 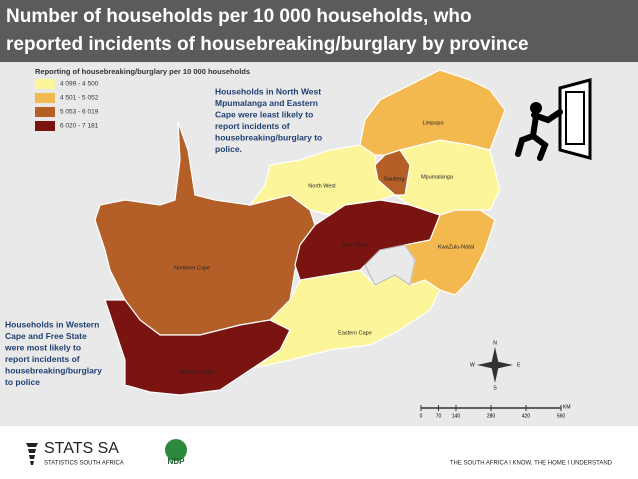 What do you see at coordinates (46, 336) in the screenshot?
I see `note-bottom: Cape and Free State` at bounding box center [46, 336].